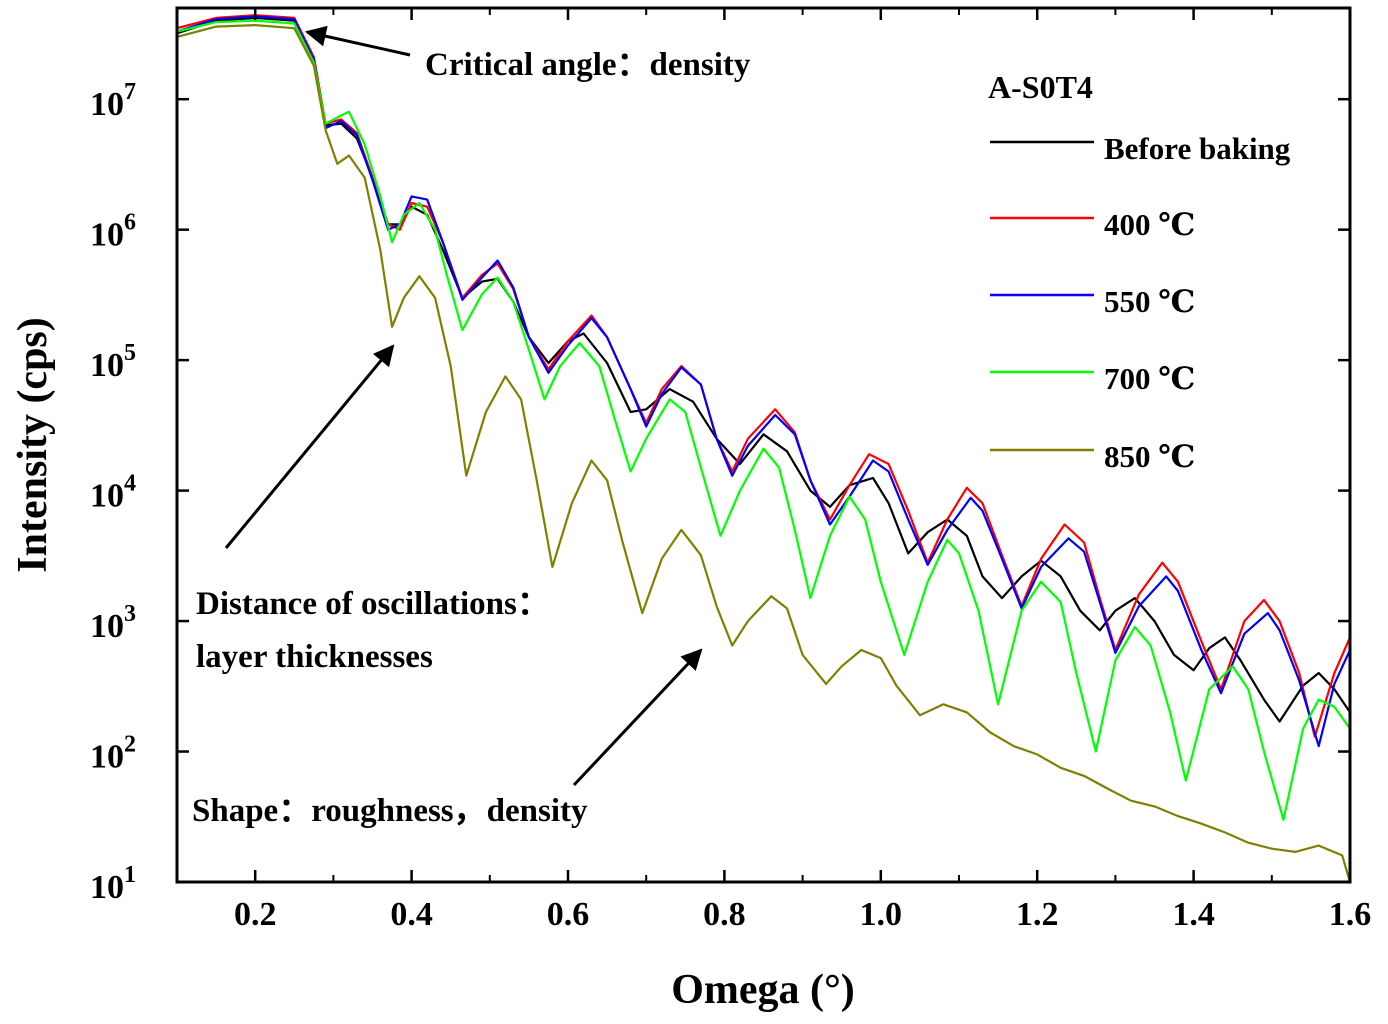 The width and height of the screenshot is (1388, 1024). Describe the element at coordinates (1149, 224) in the screenshot. I see `legend-label-1: 400 ℃` at that location.